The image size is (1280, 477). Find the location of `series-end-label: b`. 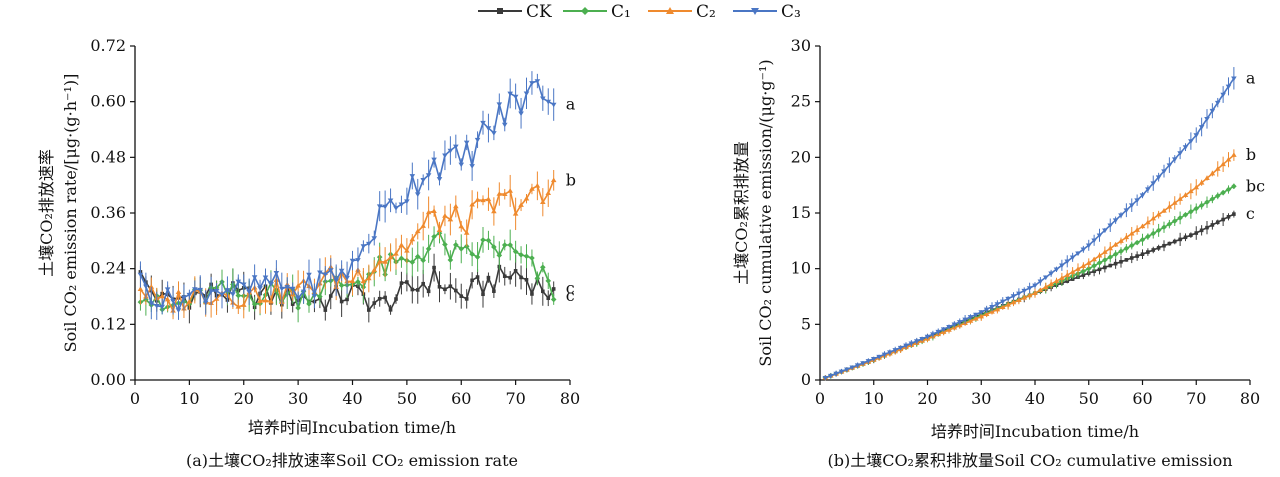

series-end-label: b is located at coordinates (1251, 154).